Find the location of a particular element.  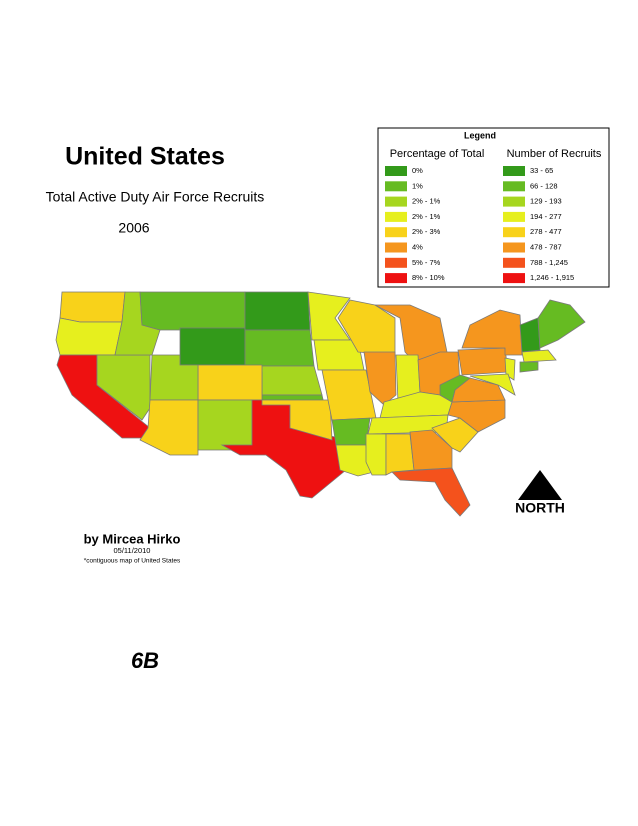

north-arrow: NORTH is located at coordinates (540, 493).